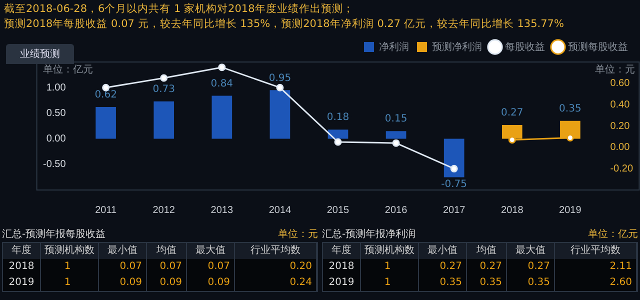 This screenshot has width=640, height=300. Describe the element at coordinates (394, 46) in the screenshot. I see `legend-label: 净利润` at that location.